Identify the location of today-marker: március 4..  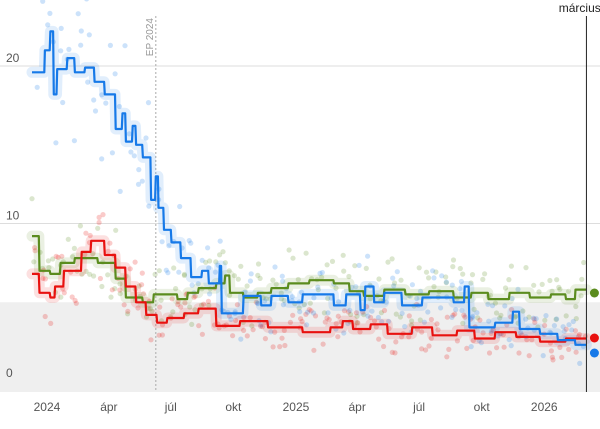
(579, 196).